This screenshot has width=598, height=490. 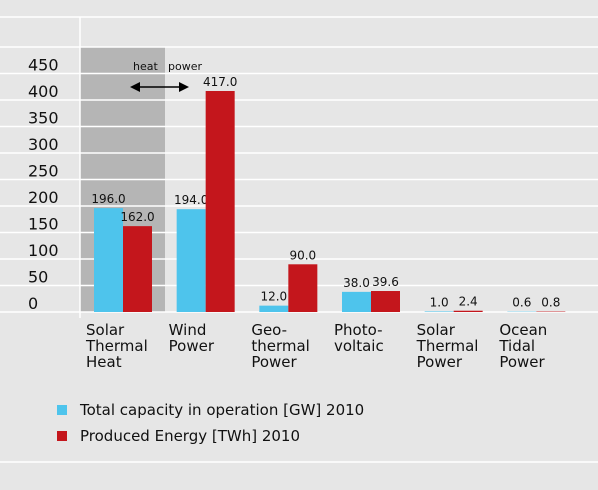 I want to click on label-line: Wind, so click(x=188, y=330).